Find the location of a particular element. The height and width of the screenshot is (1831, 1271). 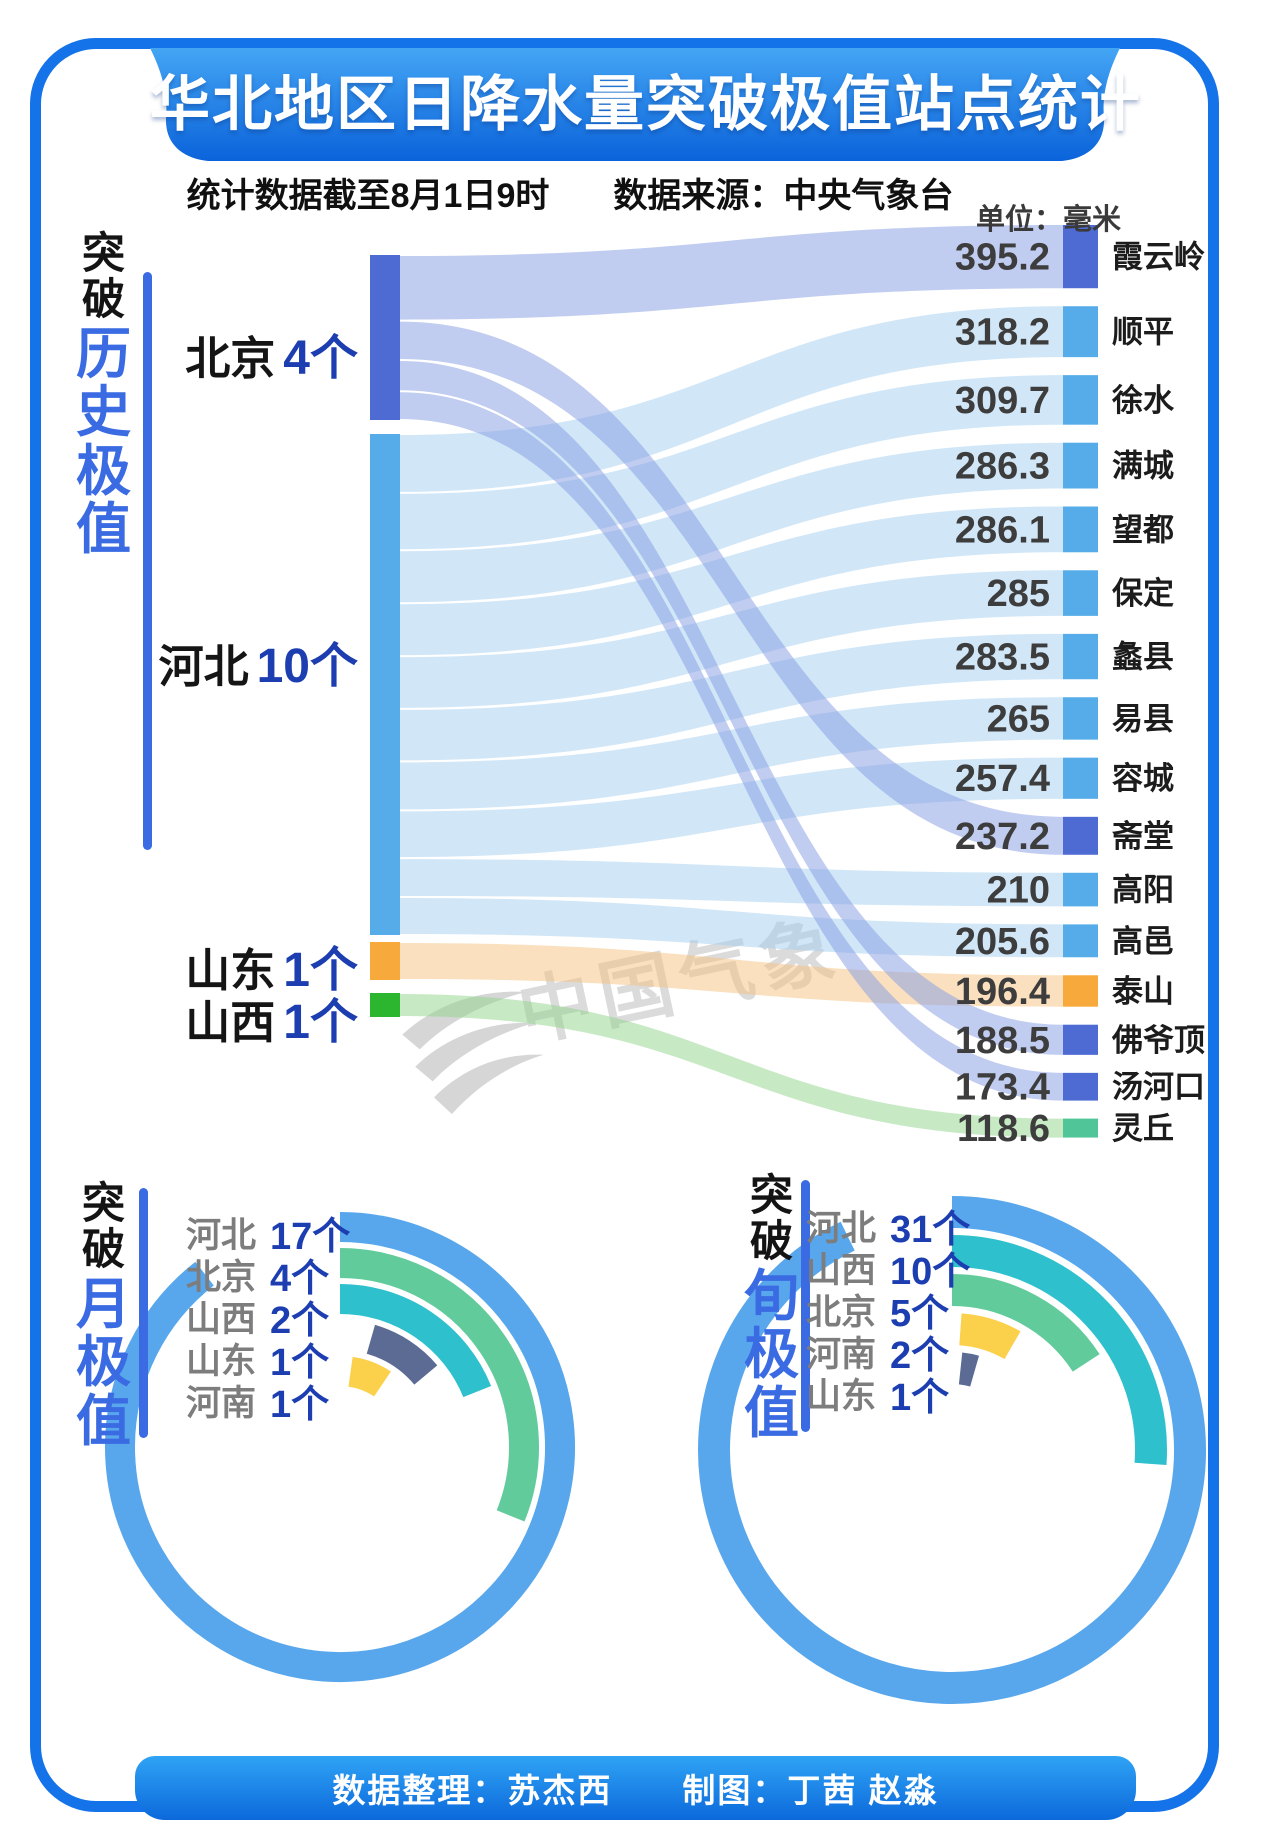

section-history-line is located at coordinates (147, 561).